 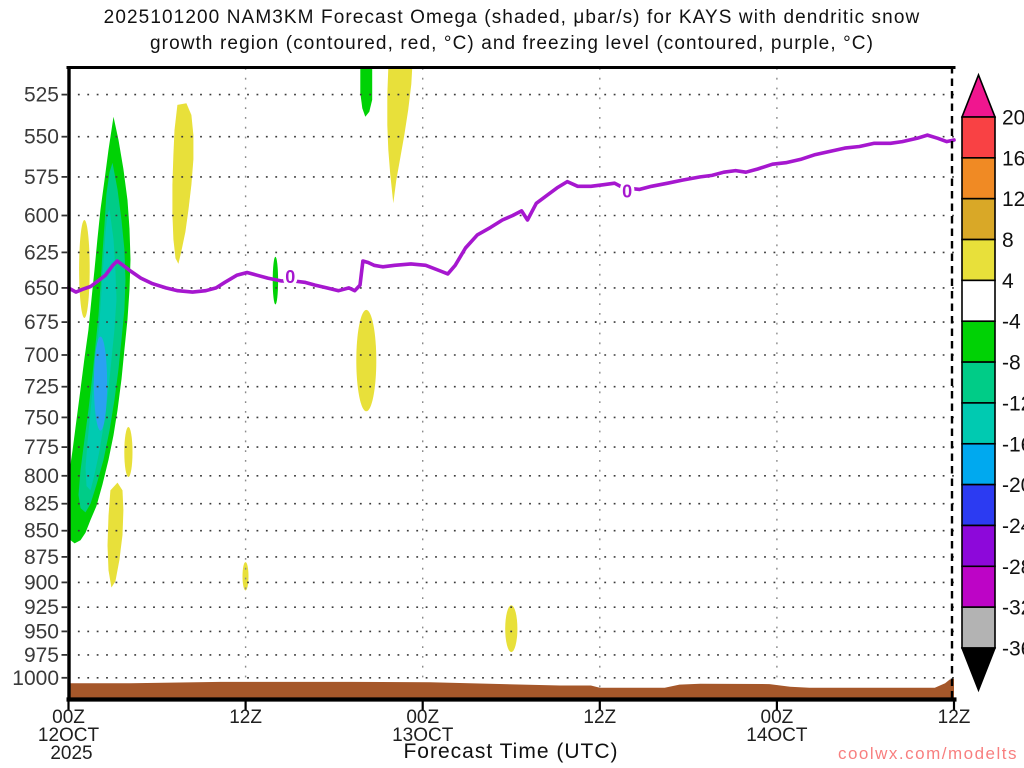 I want to click on downdraft-yellow-top-blob, so click(x=400, y=136).